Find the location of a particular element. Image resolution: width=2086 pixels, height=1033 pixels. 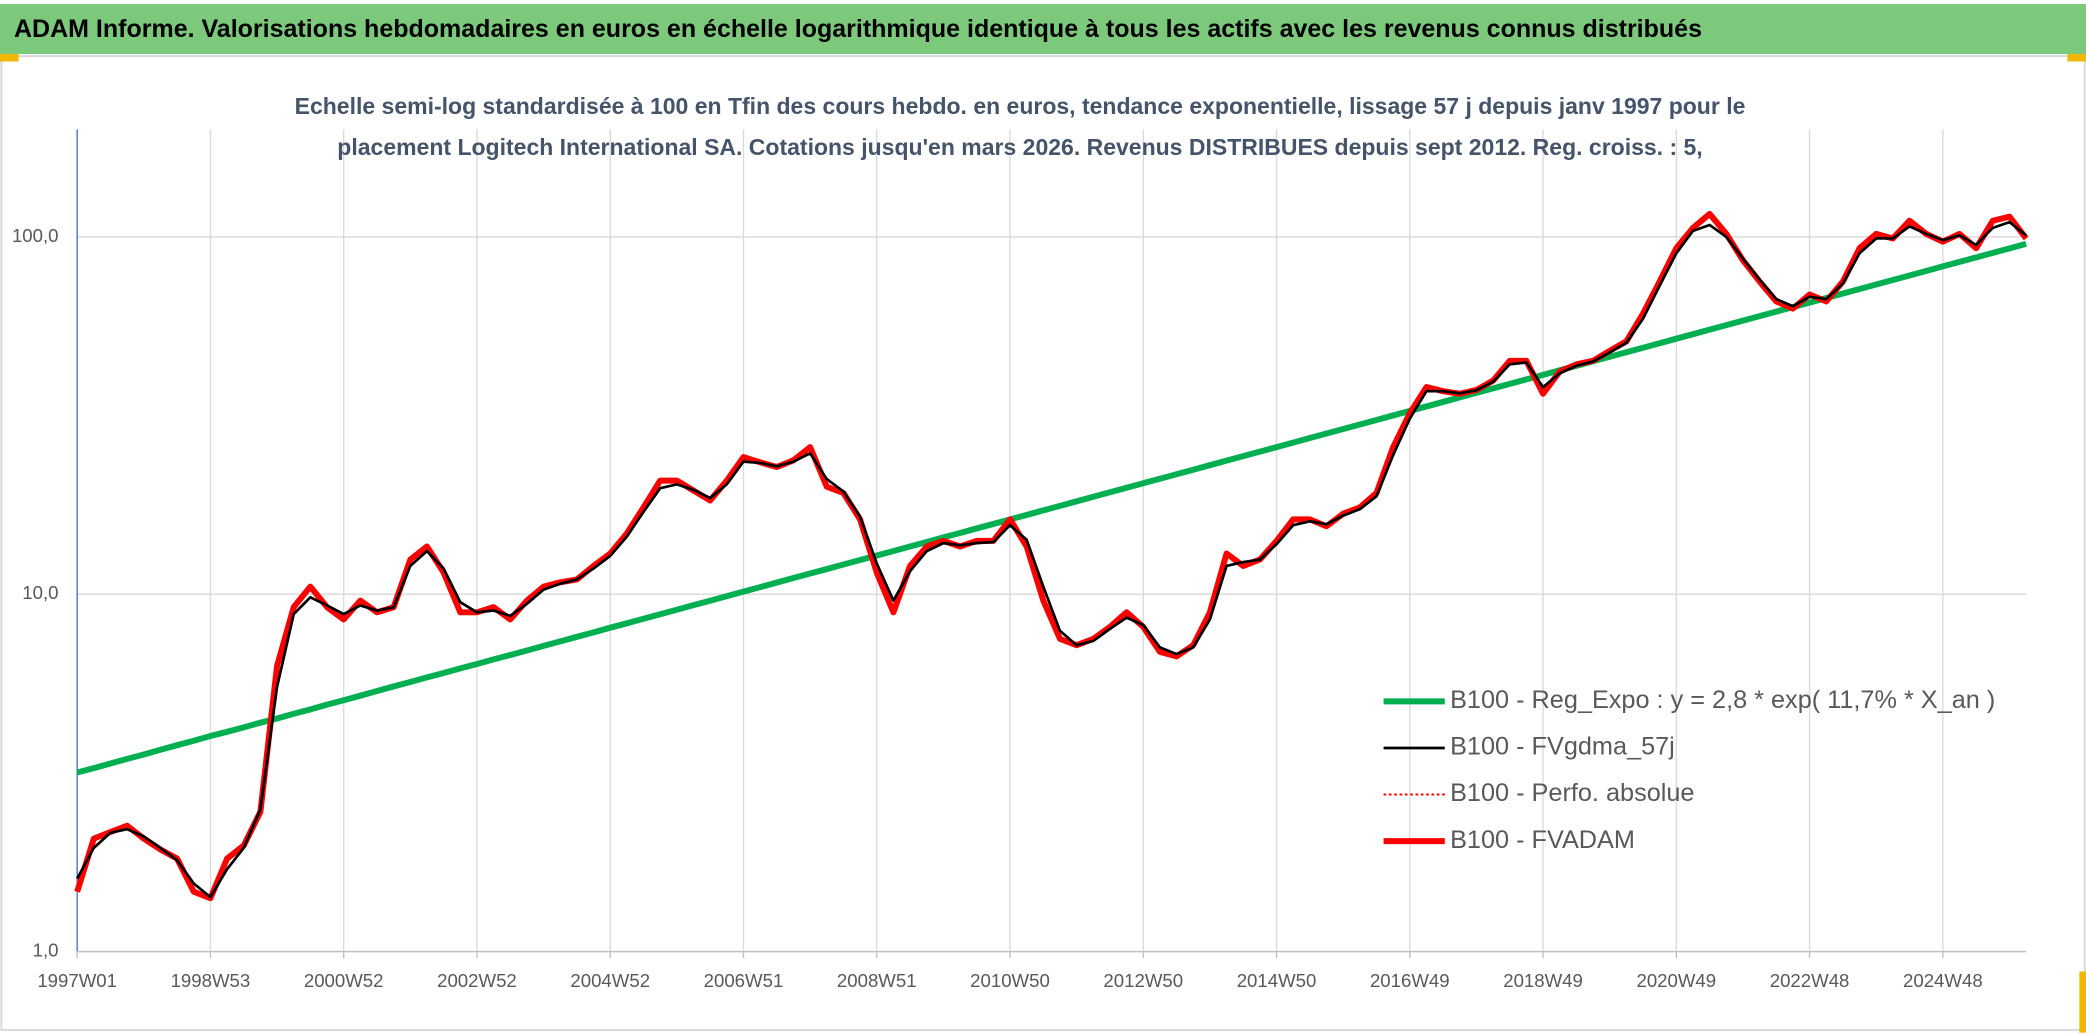

legend-label: B100 - Perfo. absolue is located at coordinates (1572, 793).